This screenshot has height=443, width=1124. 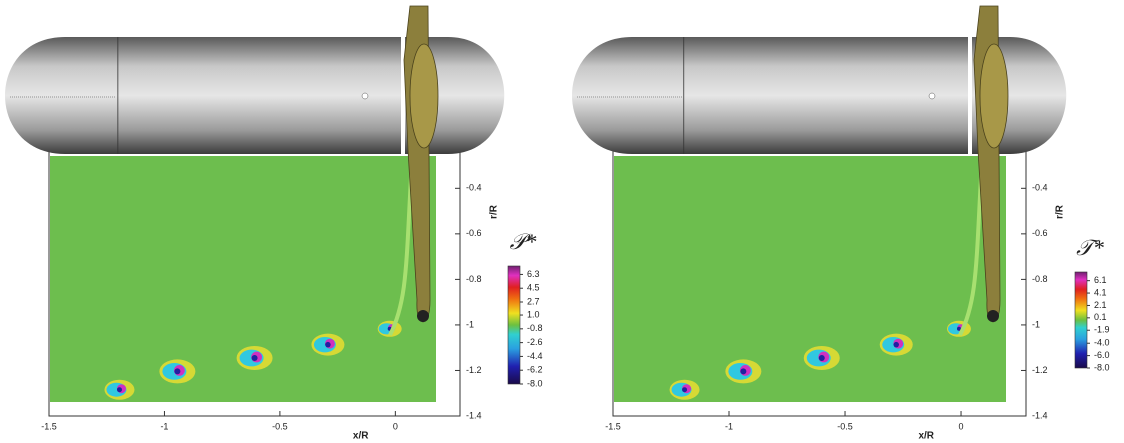 I want to click on colorbar-tick-label: 4.1, so click(x=1100, y=292).